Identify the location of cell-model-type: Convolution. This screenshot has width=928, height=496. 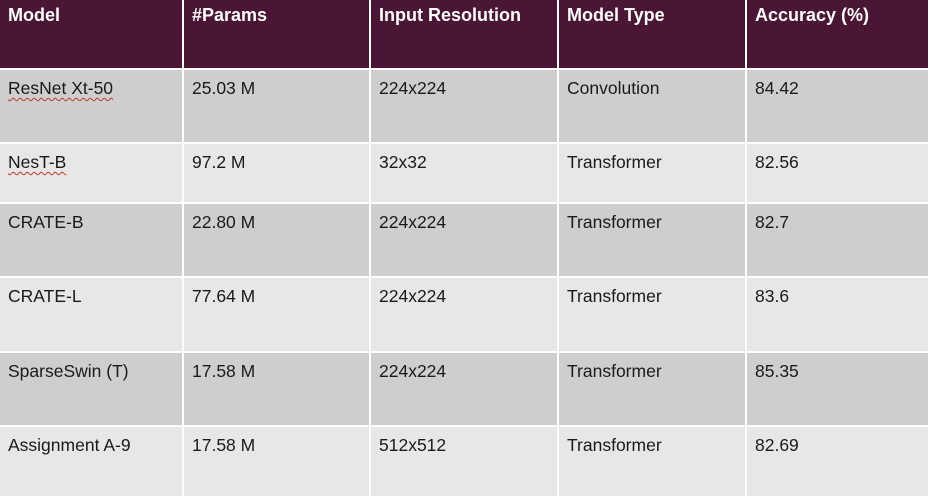
(613, 88).